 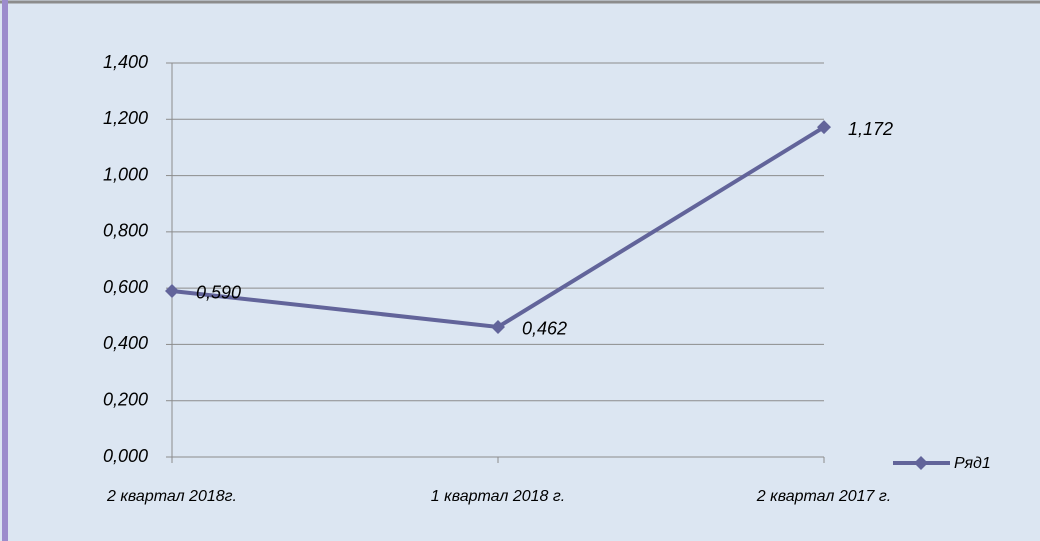 What do you see at coordinates (125, 399) in the screenshot?
I see `y-tick-label: 0,200` at bounding box center [125, 399].